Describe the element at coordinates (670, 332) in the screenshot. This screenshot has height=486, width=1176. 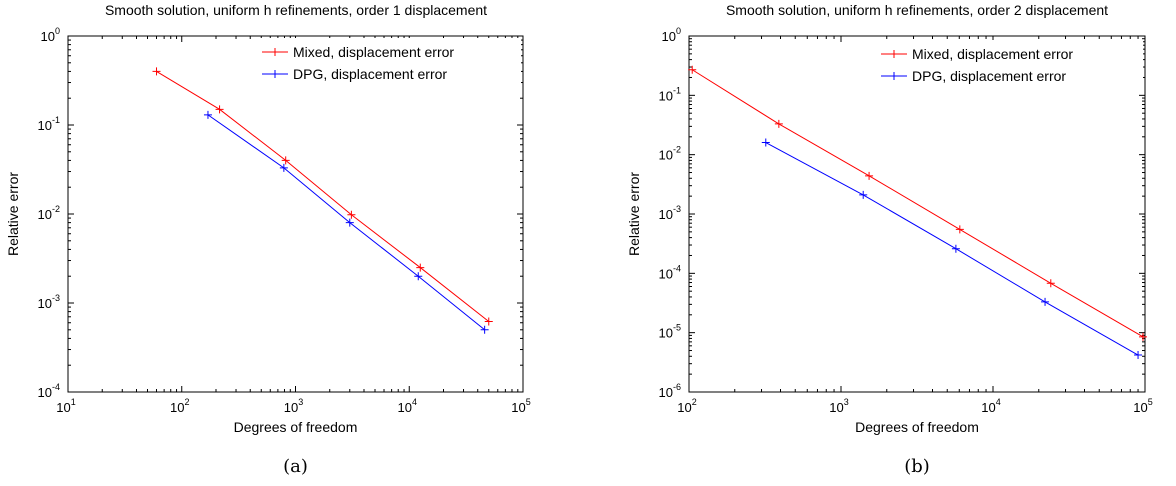
I see `y-tick-label: 10⁻⁵` at that location.